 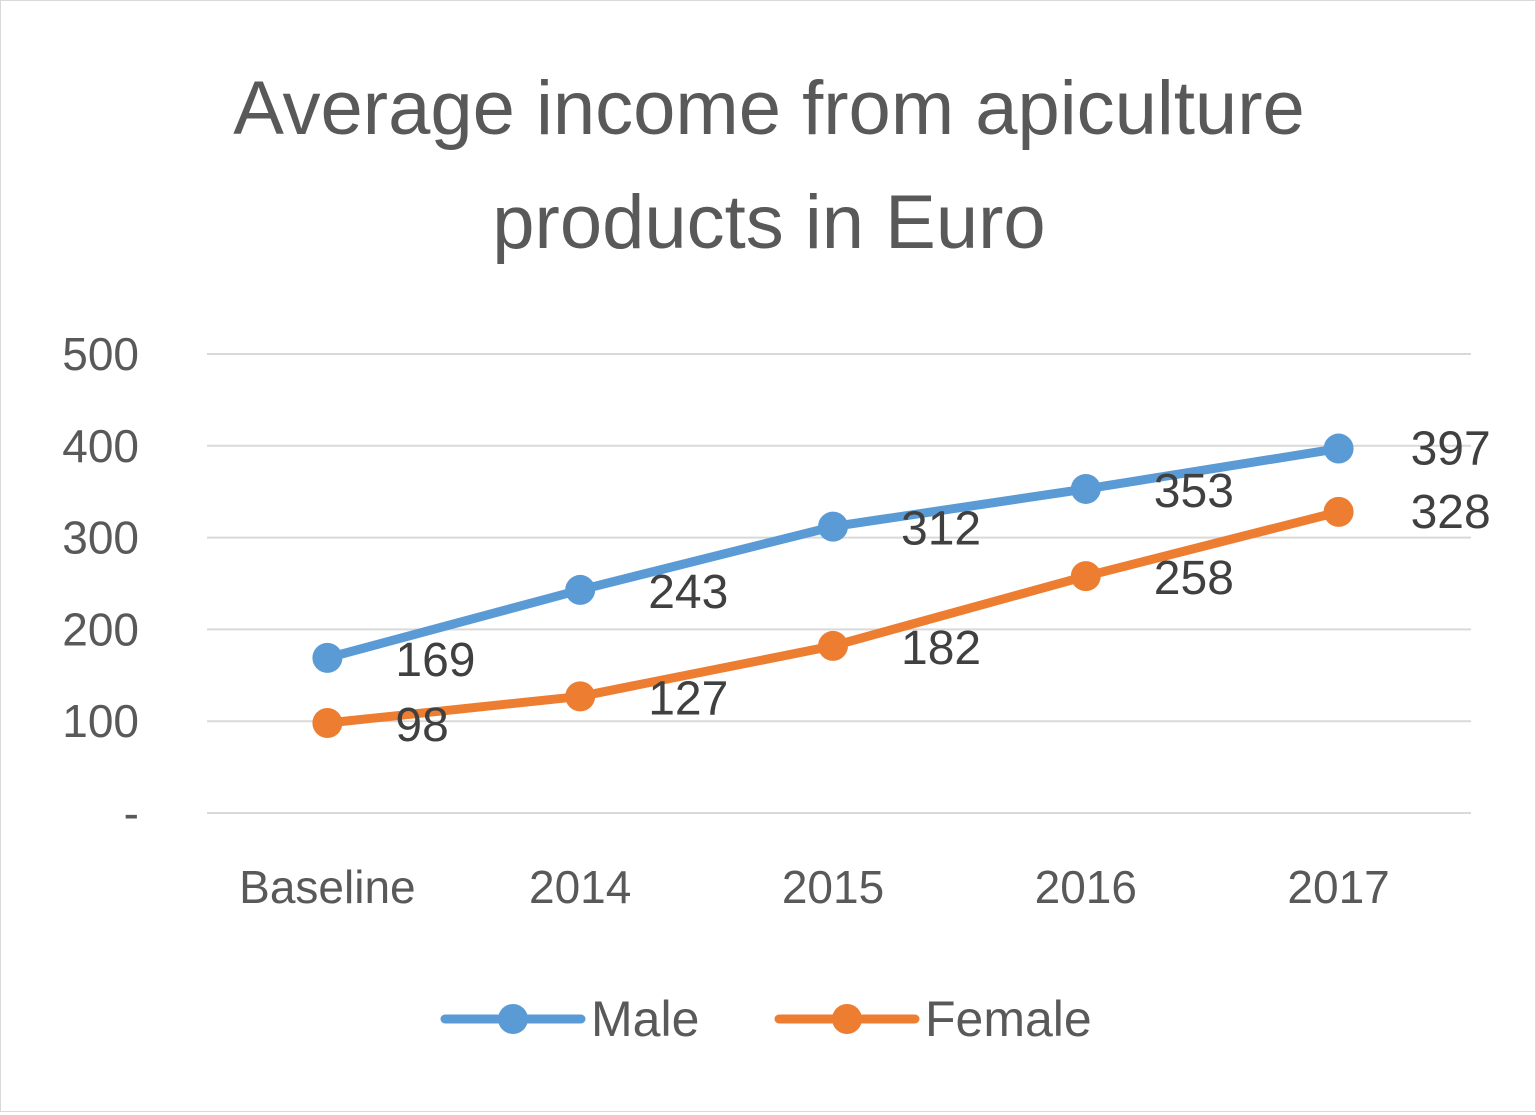 I want to click on chart-title-line-1: Average income from apiculture, so click(x=769, y=108).